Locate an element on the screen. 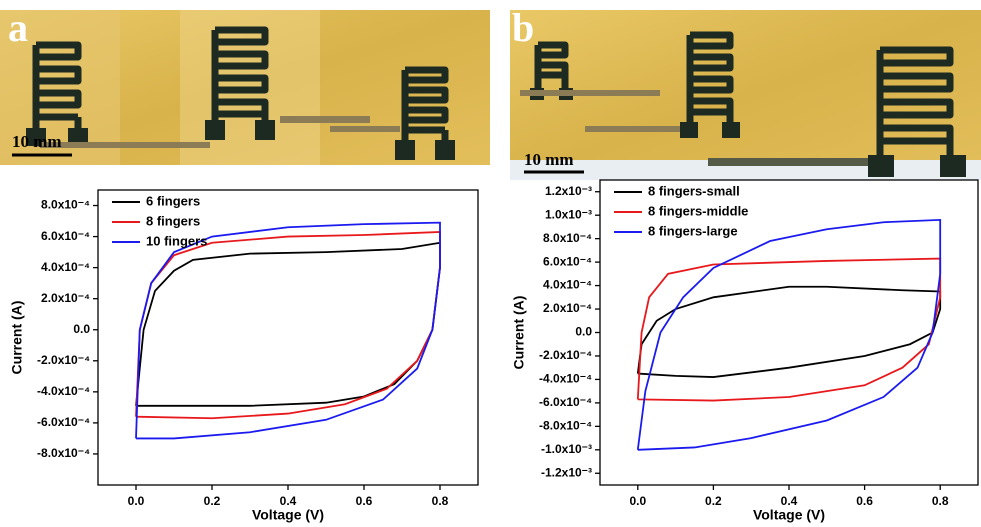 This screenshot has width=981, height=527. y-tick-label: 1.2x10⁻³ is located at coordinates (568, 191).